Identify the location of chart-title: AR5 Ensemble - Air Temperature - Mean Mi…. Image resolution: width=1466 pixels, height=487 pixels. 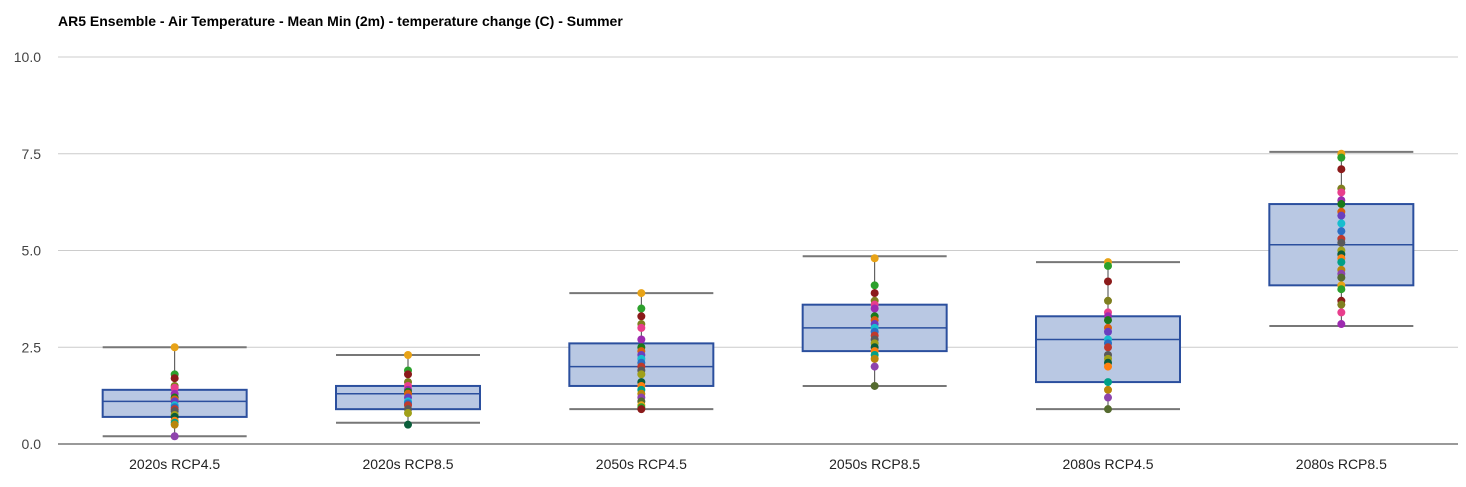
(340, 21).